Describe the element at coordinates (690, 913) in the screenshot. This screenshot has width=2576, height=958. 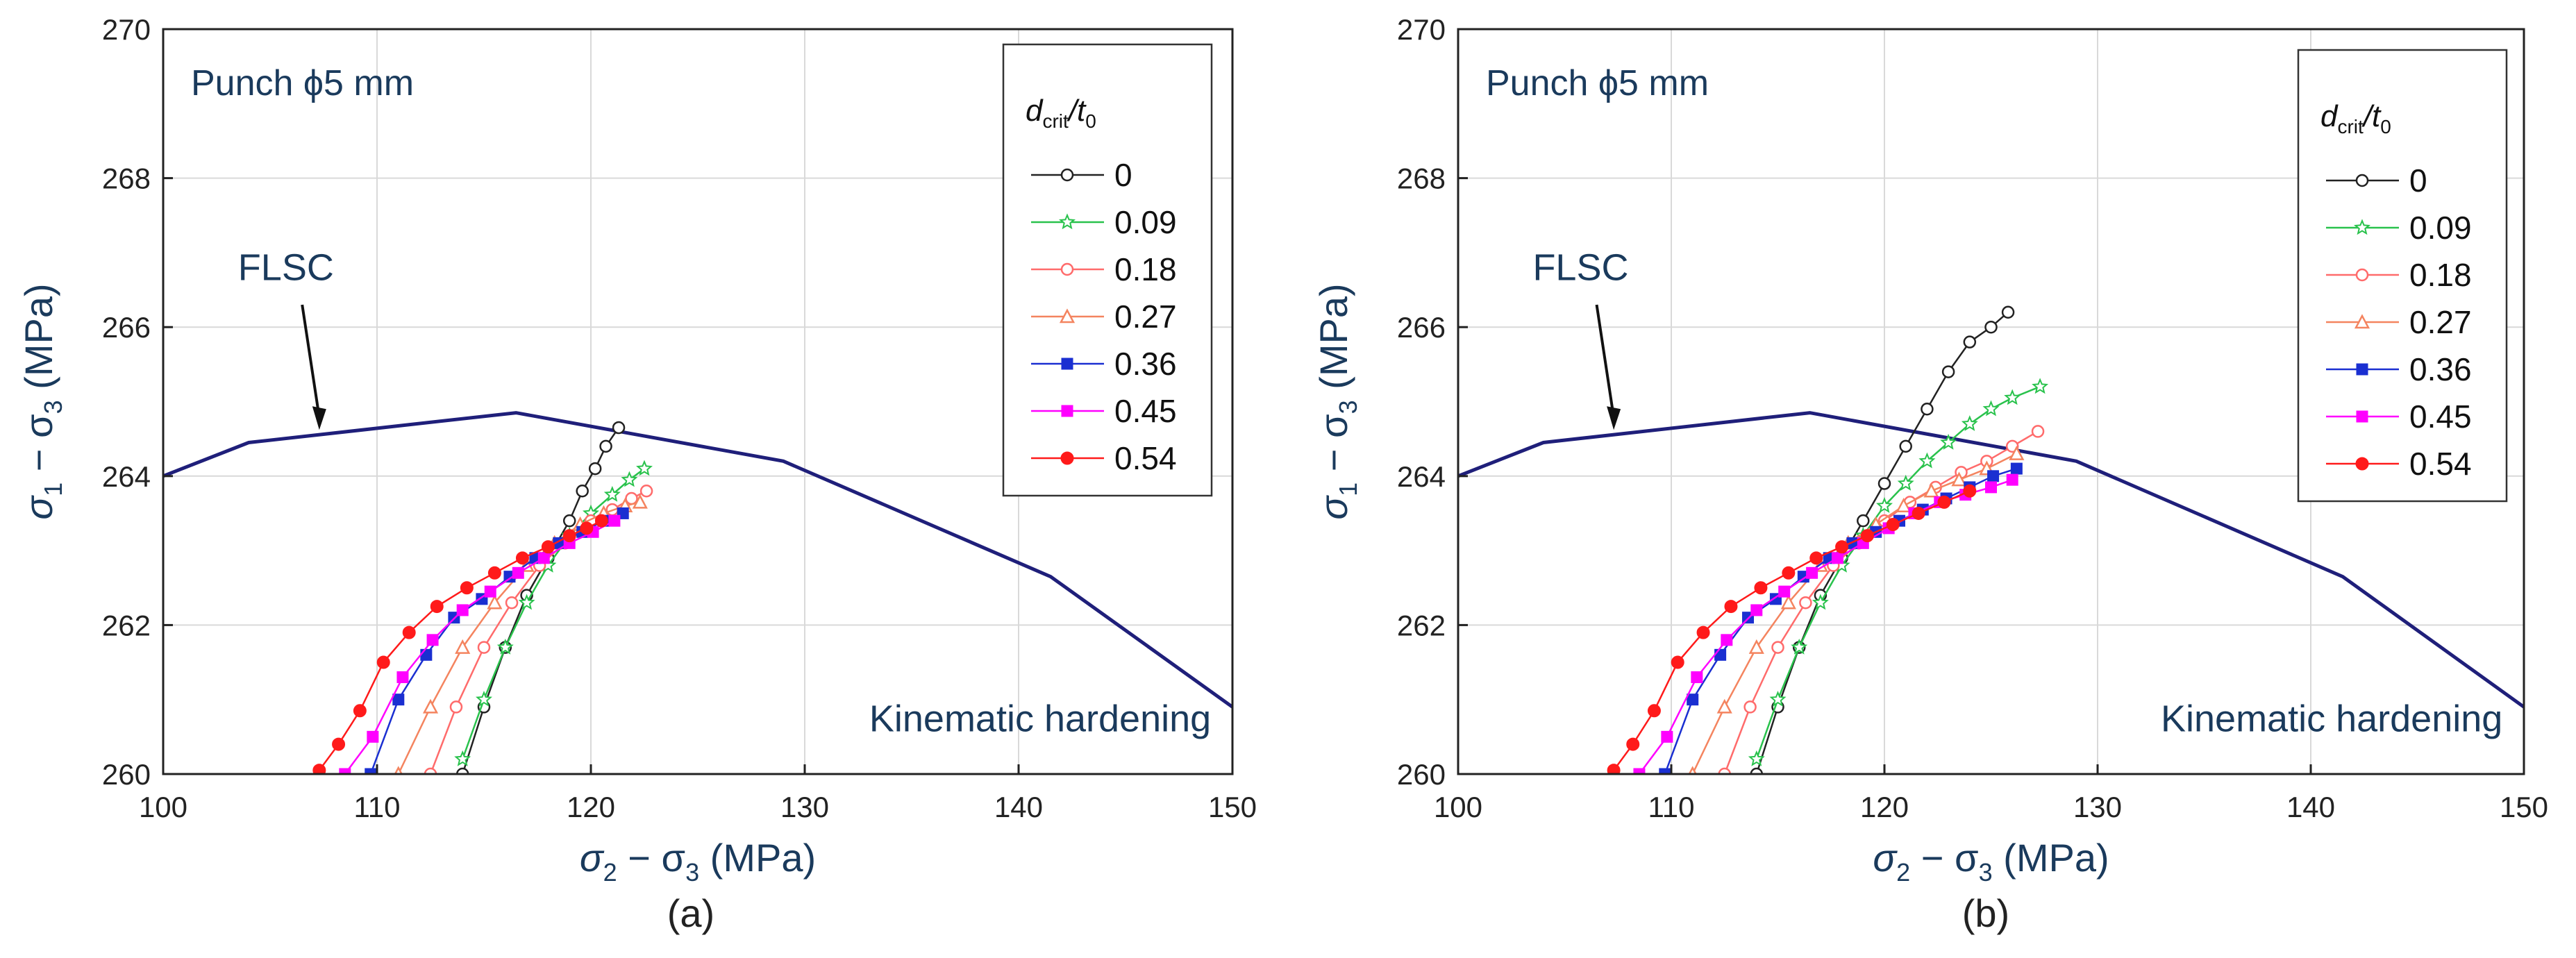
I see `caption-a: (a)` at that location.